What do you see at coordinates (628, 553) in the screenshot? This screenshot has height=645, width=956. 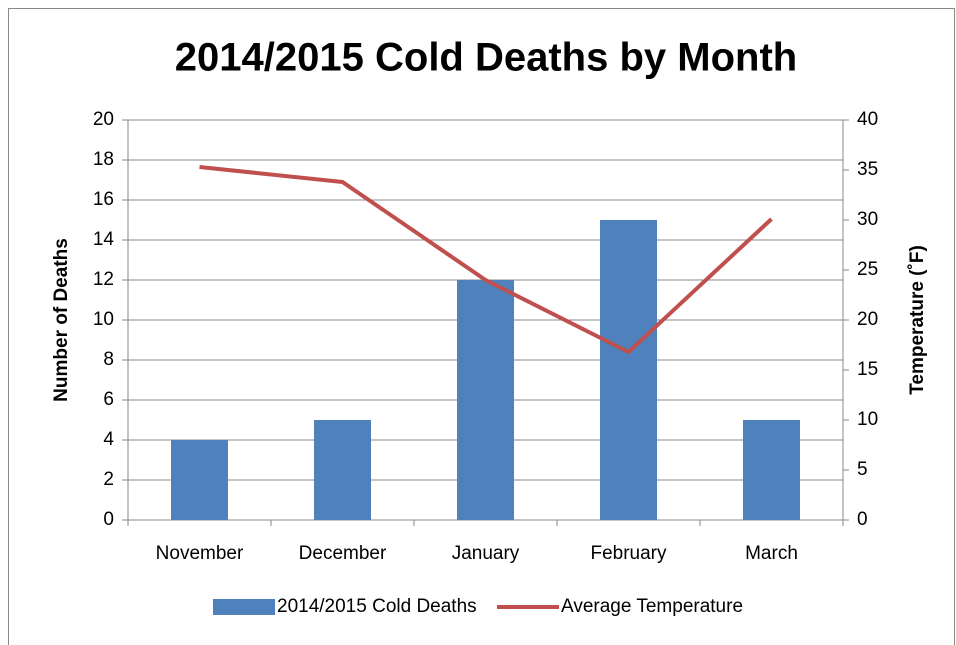 I see `x-tick-label: February` at bounding box center [628, 553].